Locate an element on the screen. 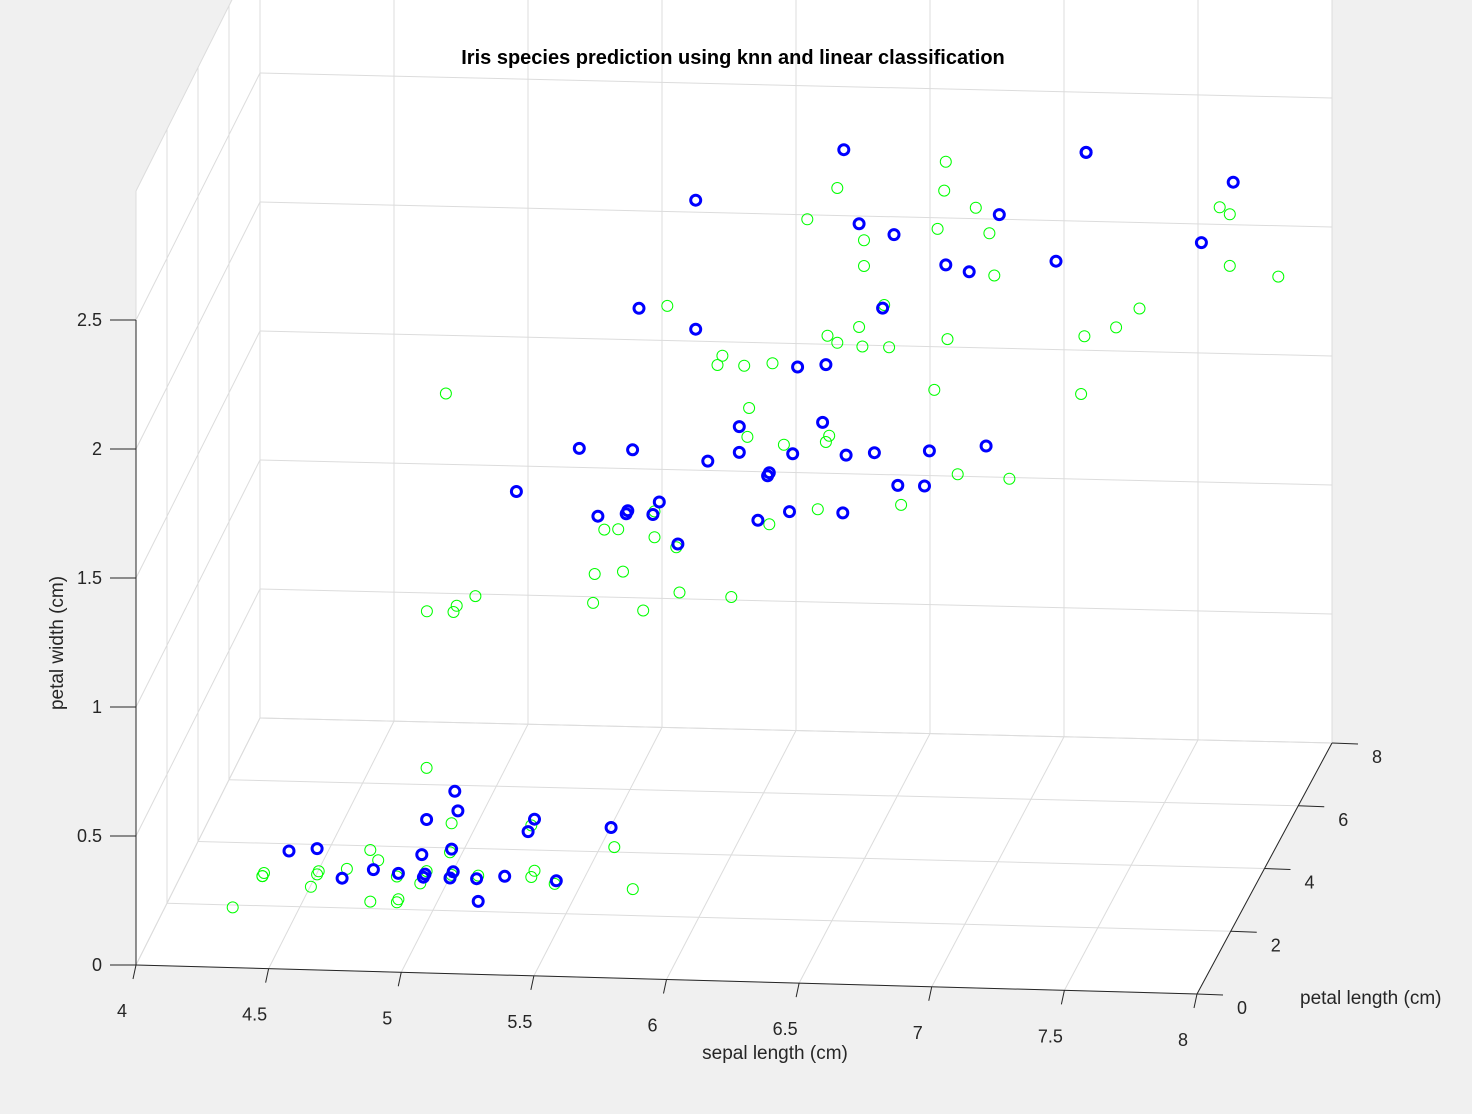 This screenshot has width=1472, height=1114. y-tick-label: 0 is located at coordinates (1242, 1008).